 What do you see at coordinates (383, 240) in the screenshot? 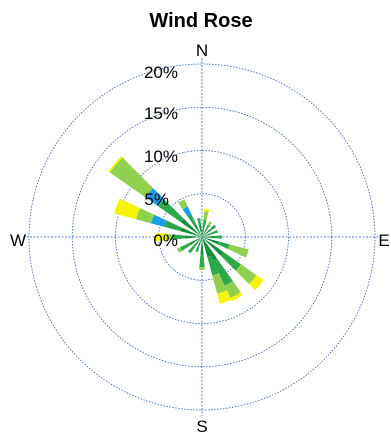
I see `direction-label-e: E` at bounding box center [383, 240].